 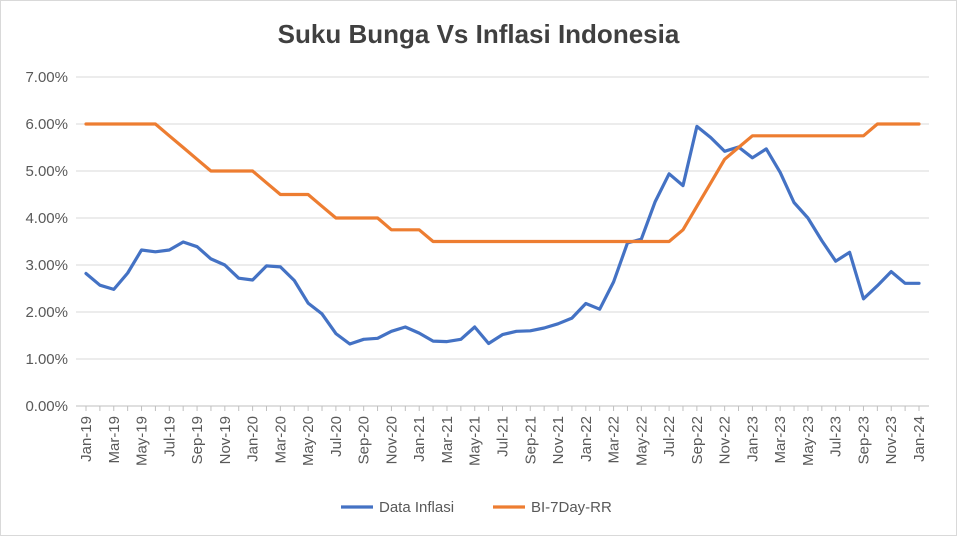 I want to click on x-tick-label: Jan-24, so click(x=919, y=439).